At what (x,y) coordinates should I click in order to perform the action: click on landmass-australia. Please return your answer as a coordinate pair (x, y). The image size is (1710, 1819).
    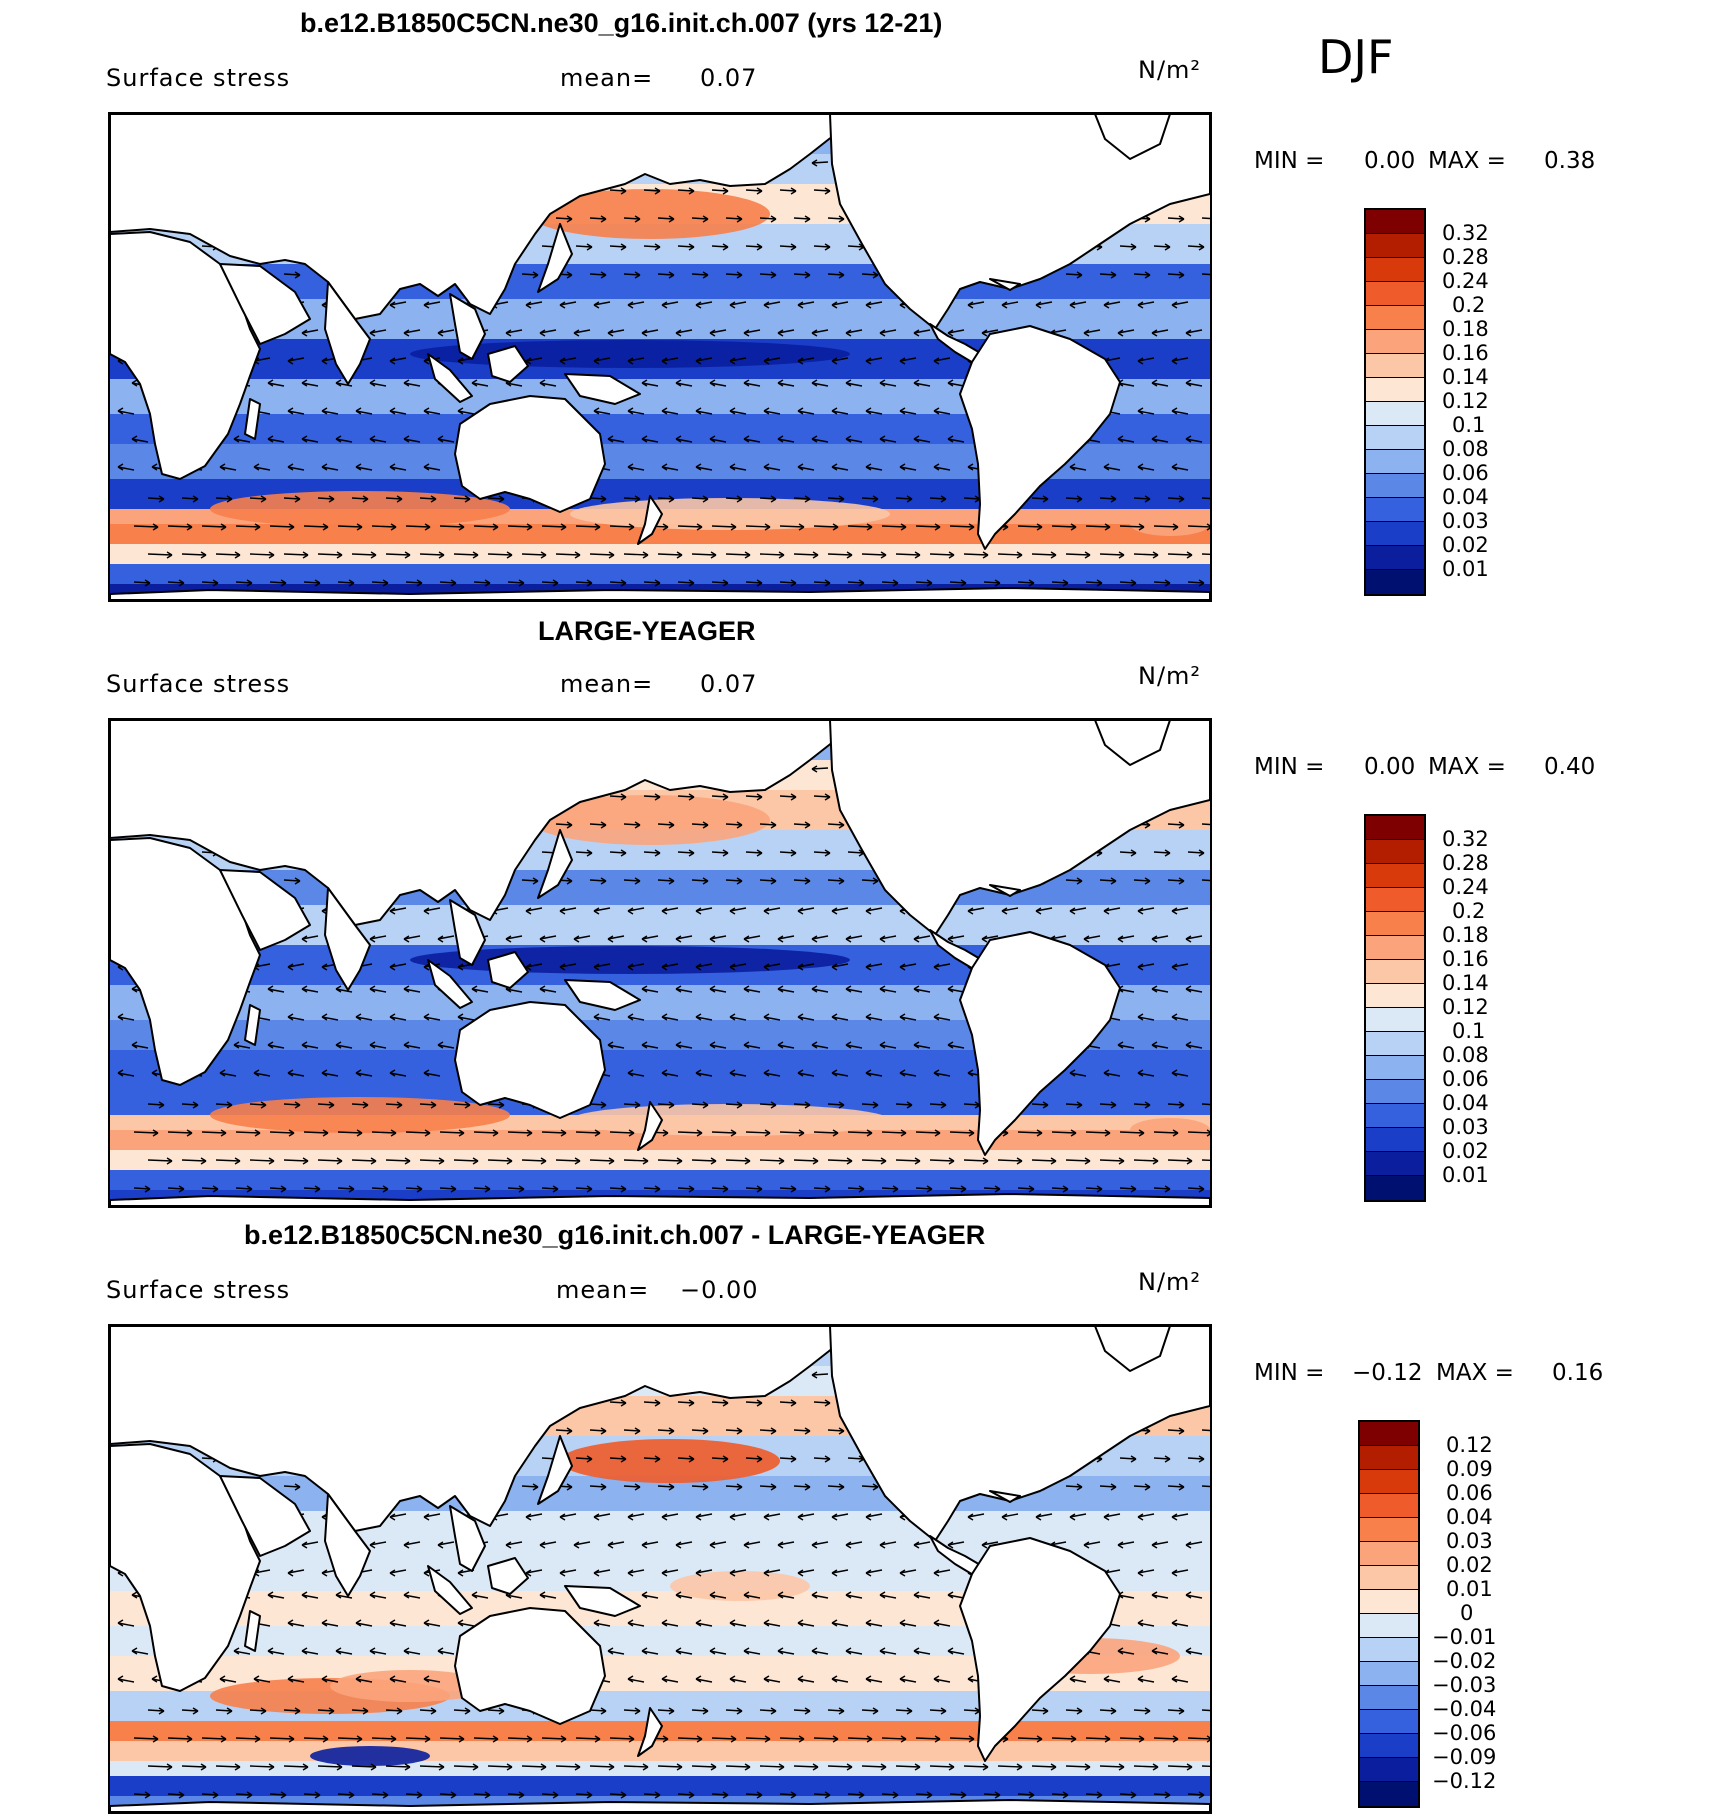
    Looking at the image, I should click on (530, 1666).